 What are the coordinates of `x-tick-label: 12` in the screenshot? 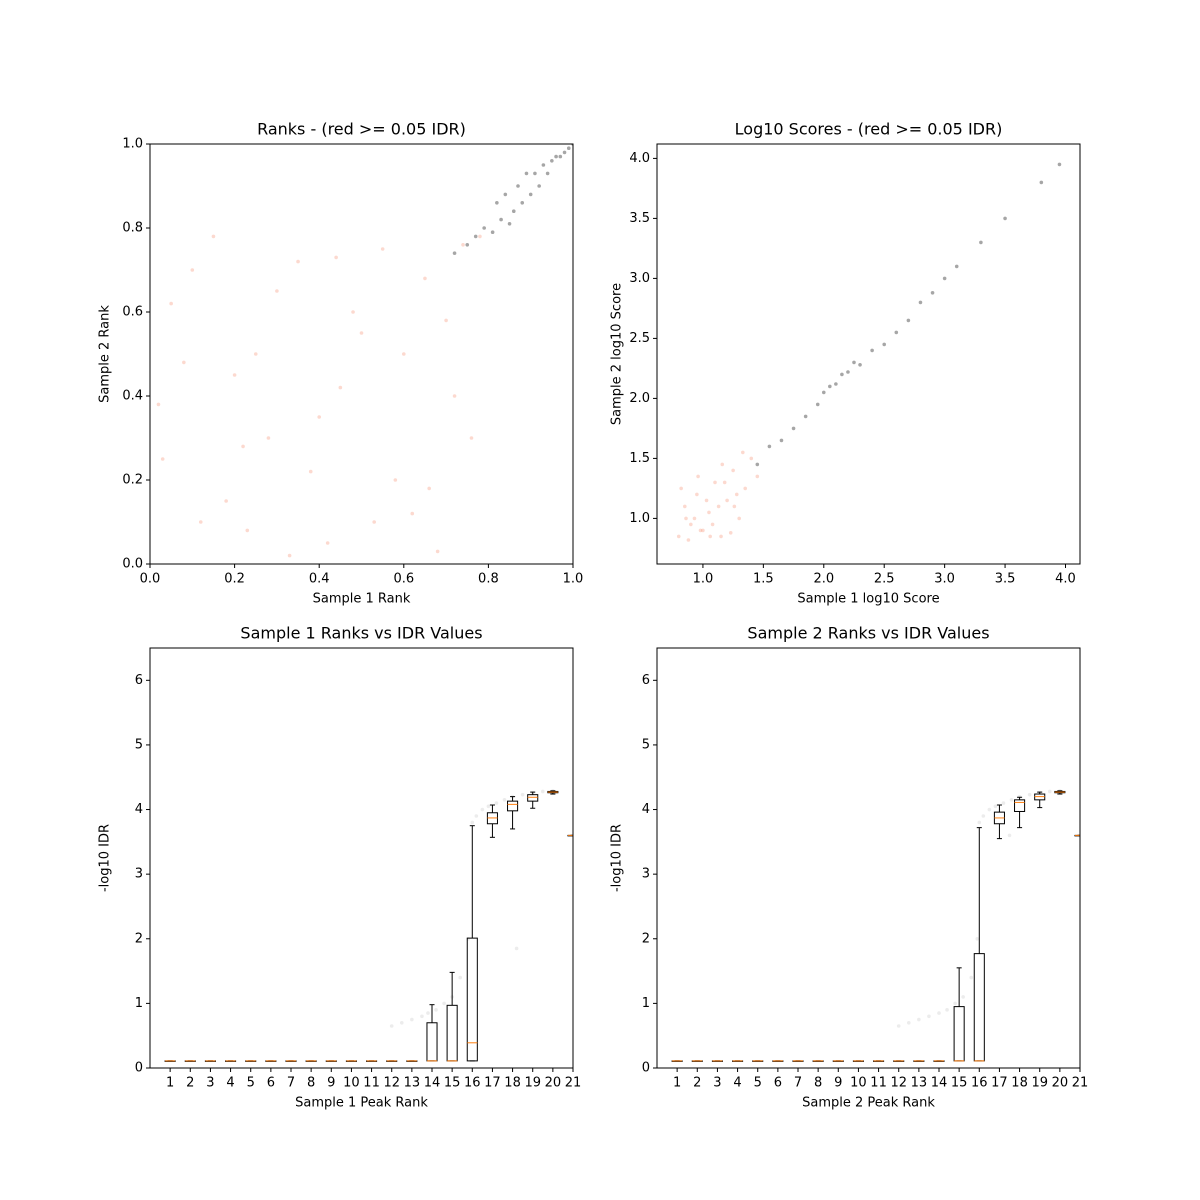 It's located at (391, 1083).